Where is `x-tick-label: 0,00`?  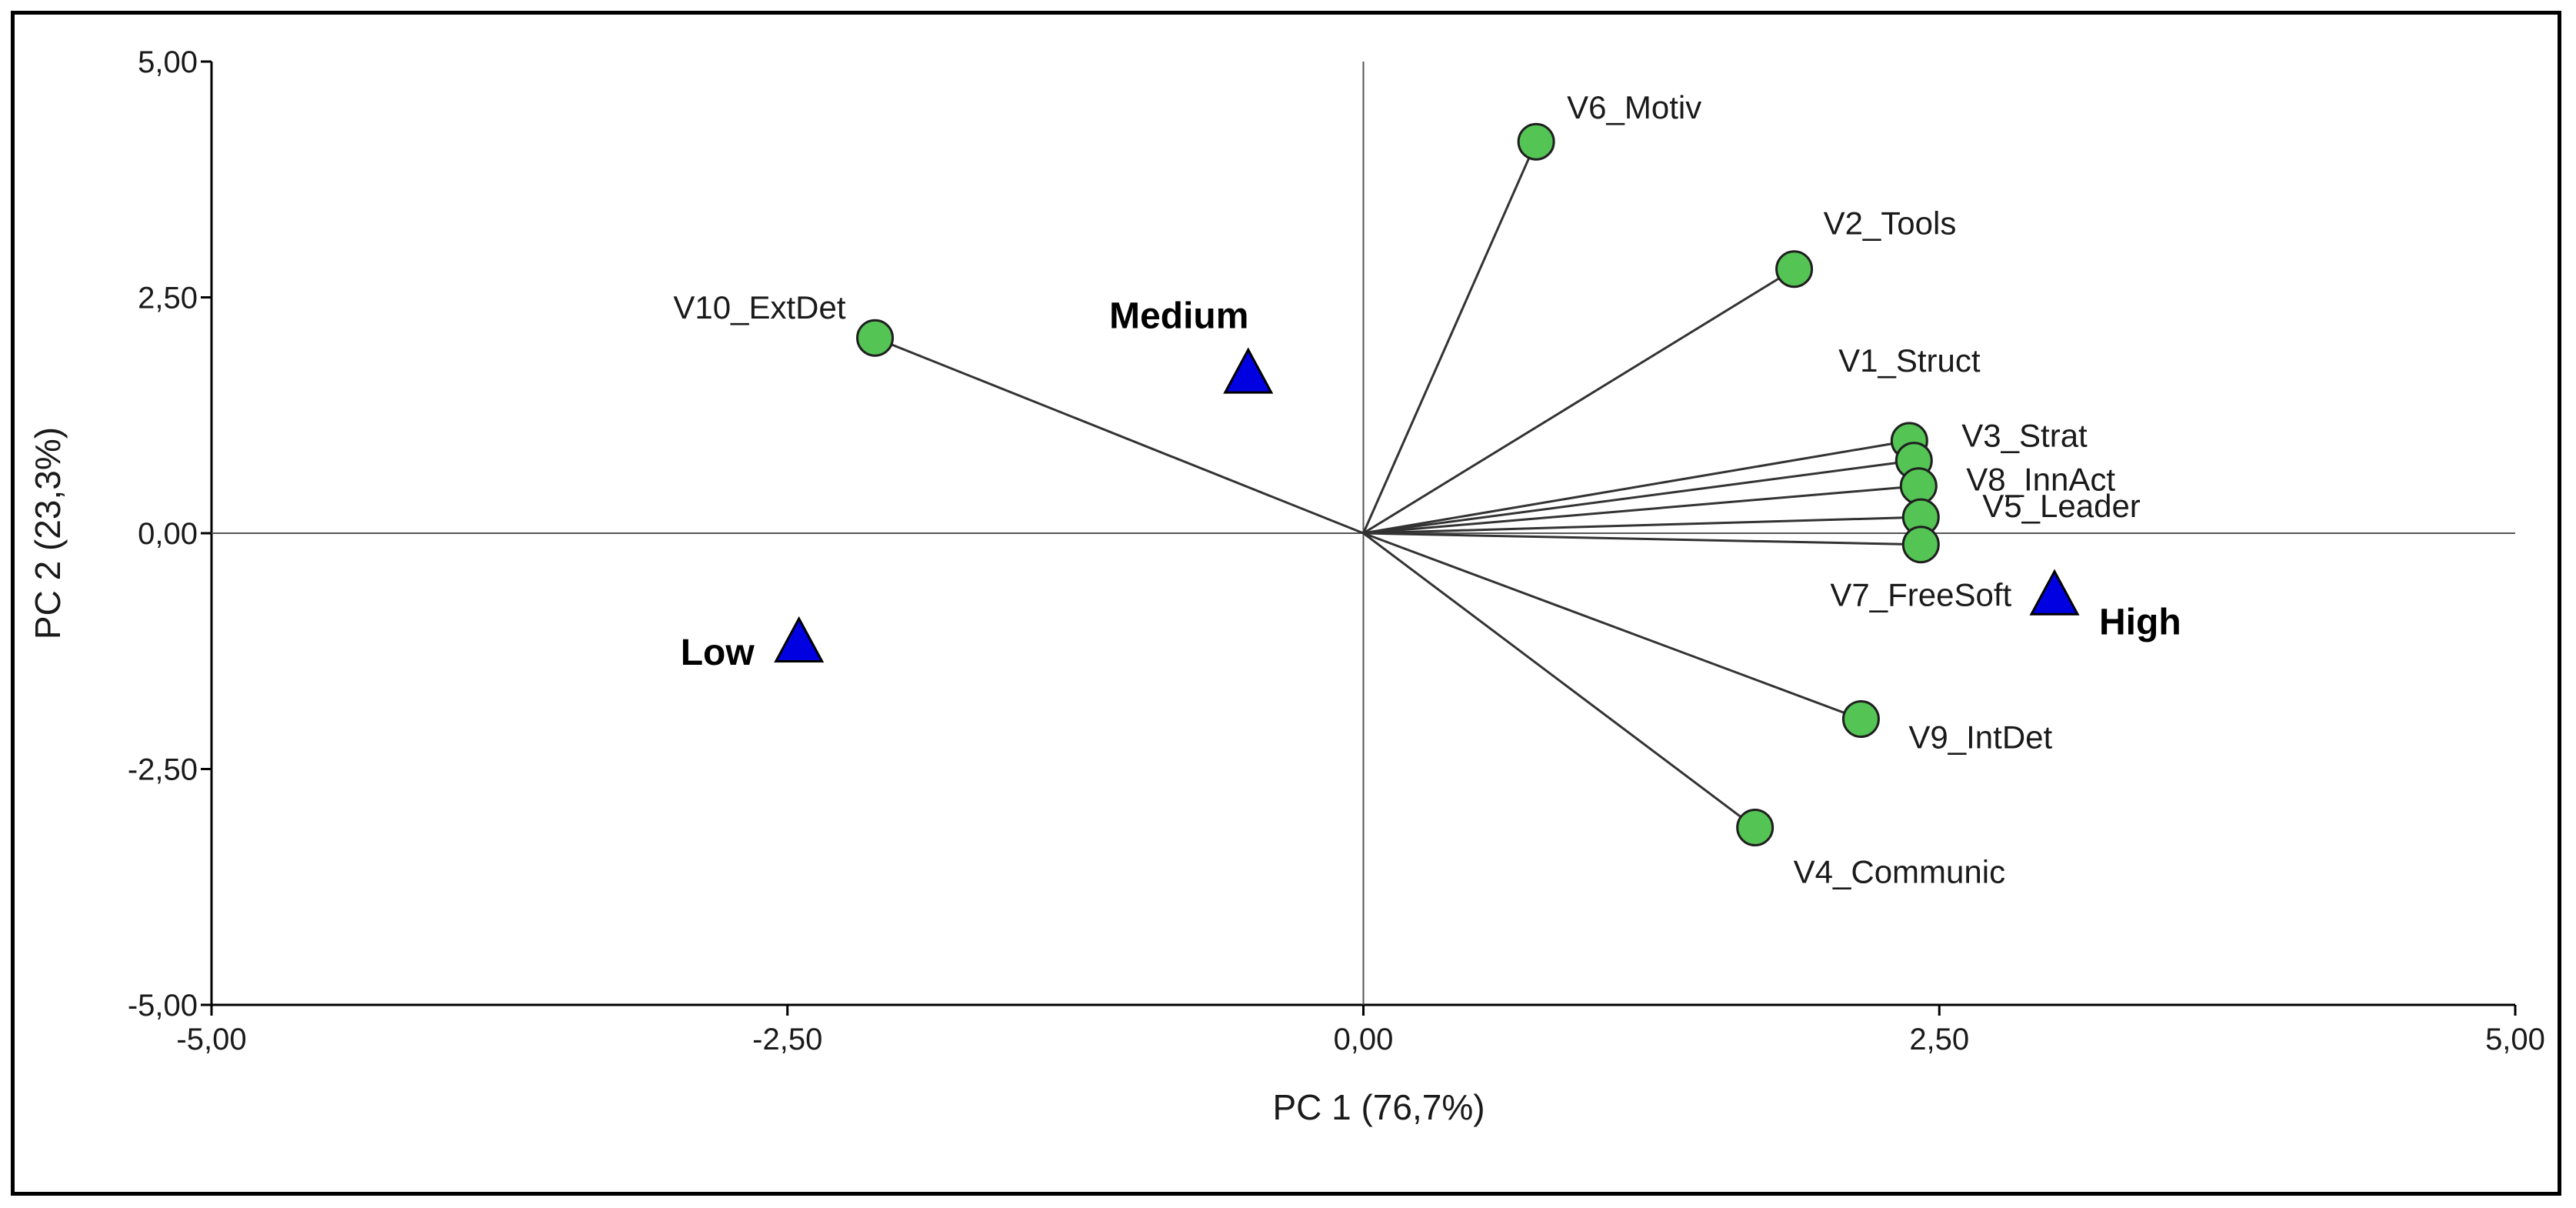 x-tick-label: 0,00 is located at coordinates (1364, 1039).